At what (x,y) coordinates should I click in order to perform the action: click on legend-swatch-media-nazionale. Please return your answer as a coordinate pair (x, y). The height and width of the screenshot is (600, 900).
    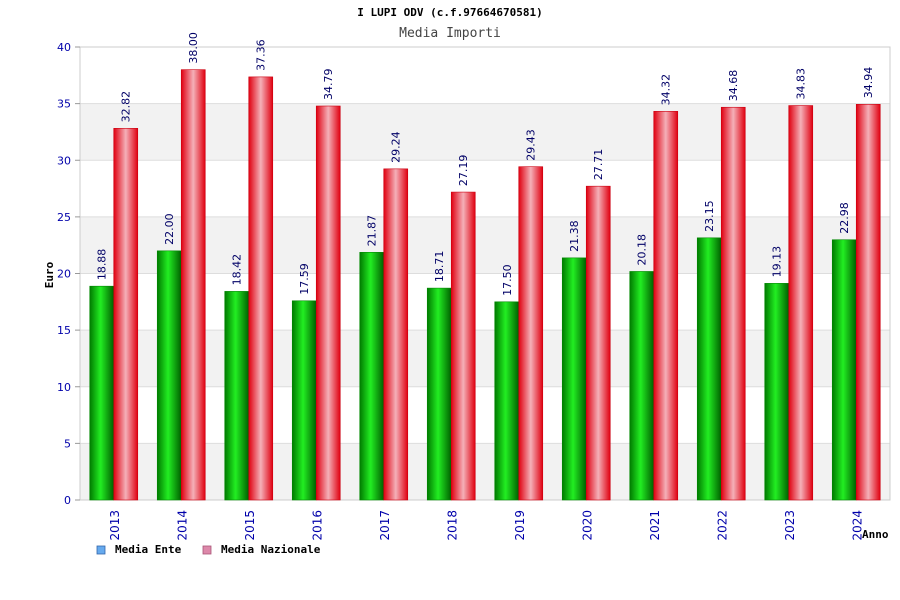
    Looking at the image, I should click on (207, 550).